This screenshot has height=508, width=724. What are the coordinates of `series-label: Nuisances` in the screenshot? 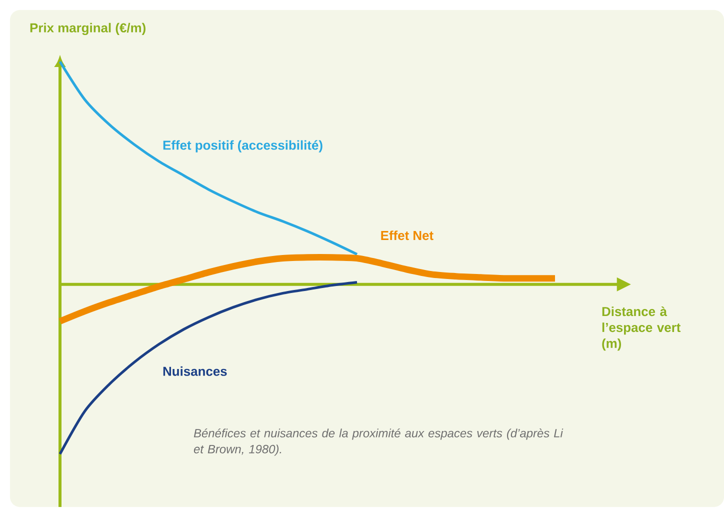 It's located at (195, 371).